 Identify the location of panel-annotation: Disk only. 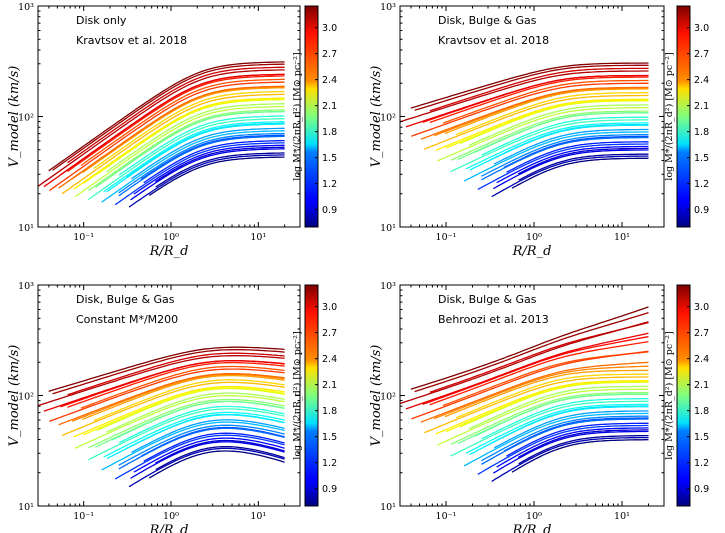
(101, 20).